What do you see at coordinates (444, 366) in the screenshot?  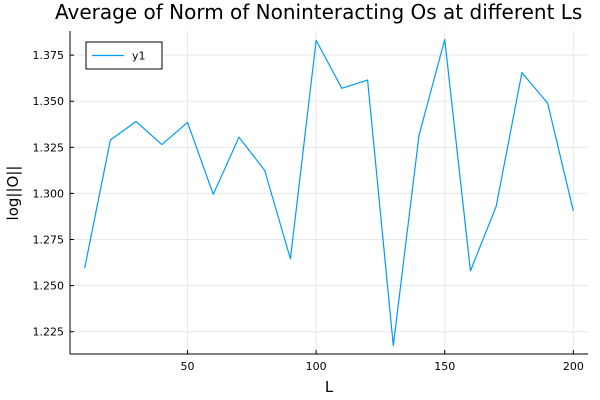 I see `x-tick-label-2: 150` at bounding box center [444, 366].